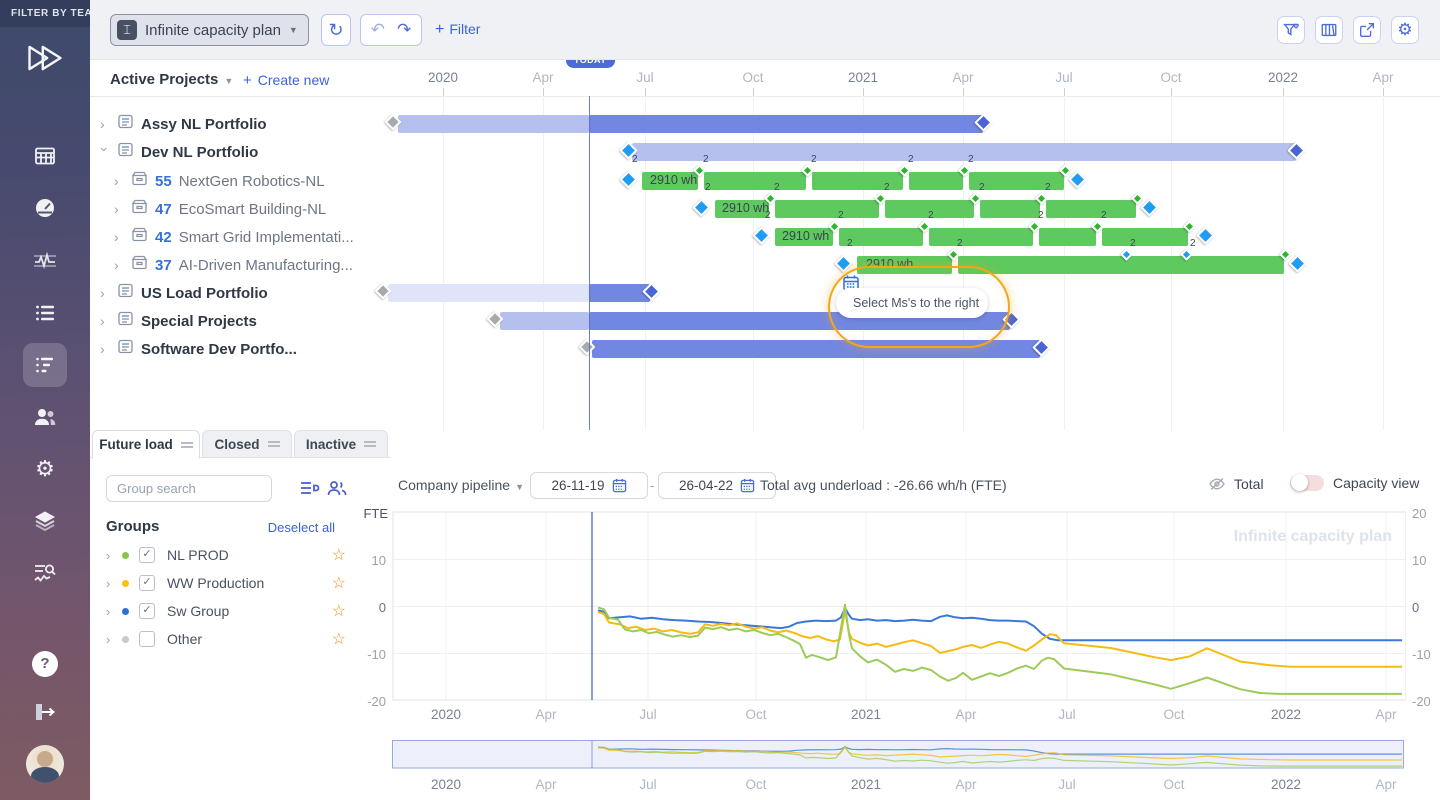 The width and height of the screenshot is (1440, 800). Describe the element at coordinates (226, 639) in the screenshot. I see `group-row-other: › Other ☆` at that location.